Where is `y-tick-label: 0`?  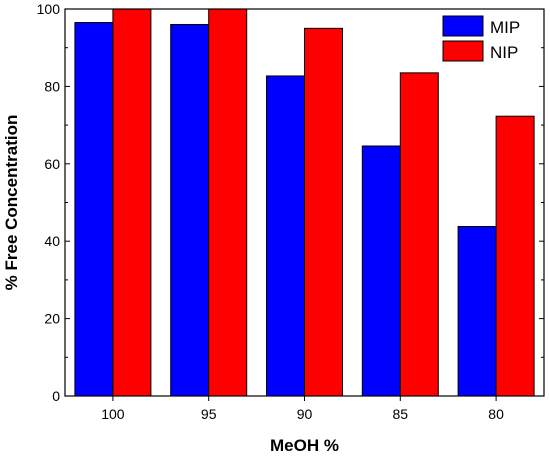
y-tick-label: 0 is located at coordinates (56, 396).